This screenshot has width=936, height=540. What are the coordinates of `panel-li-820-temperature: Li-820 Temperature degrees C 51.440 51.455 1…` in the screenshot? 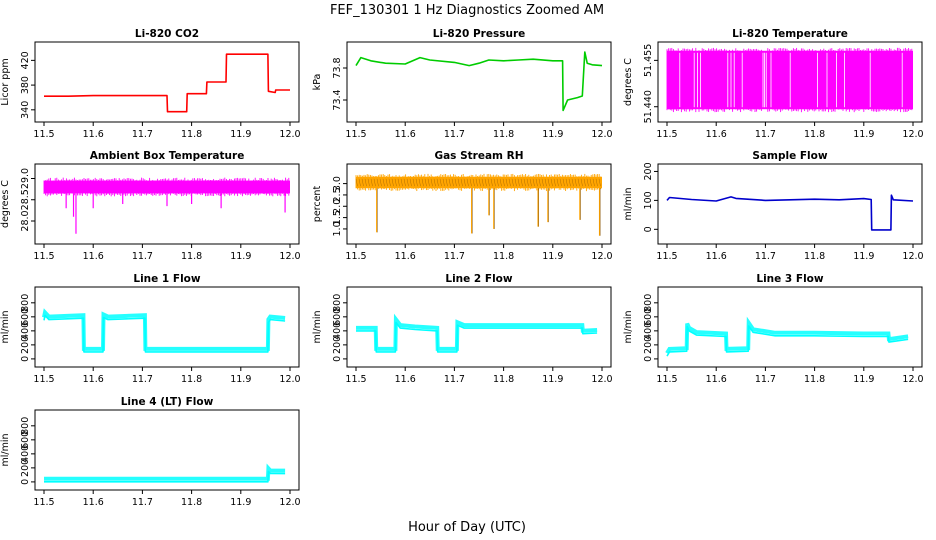 It's located at (773, 84).